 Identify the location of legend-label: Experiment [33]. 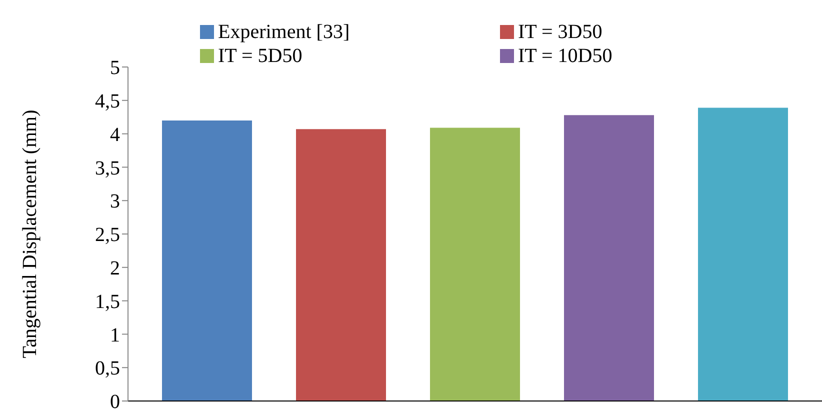
(284, 32).